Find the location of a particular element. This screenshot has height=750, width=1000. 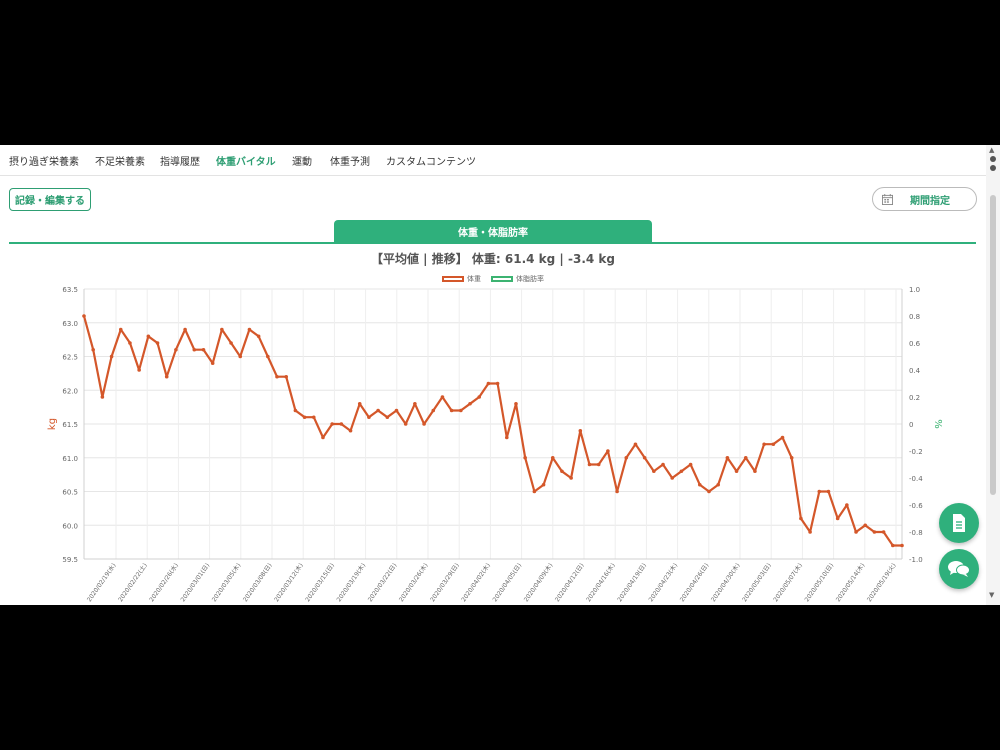

legend-item-weight: 体重 is located at coordinates (461, 279).